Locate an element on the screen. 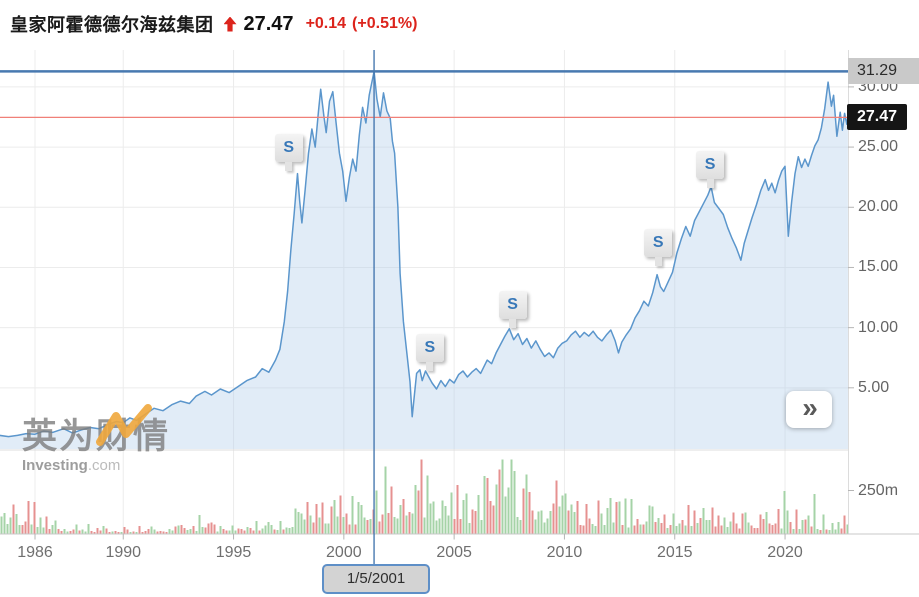 This screenshot has height=597, width=919. double-chevron-right-icon: » is located at coordinates (810, 407).